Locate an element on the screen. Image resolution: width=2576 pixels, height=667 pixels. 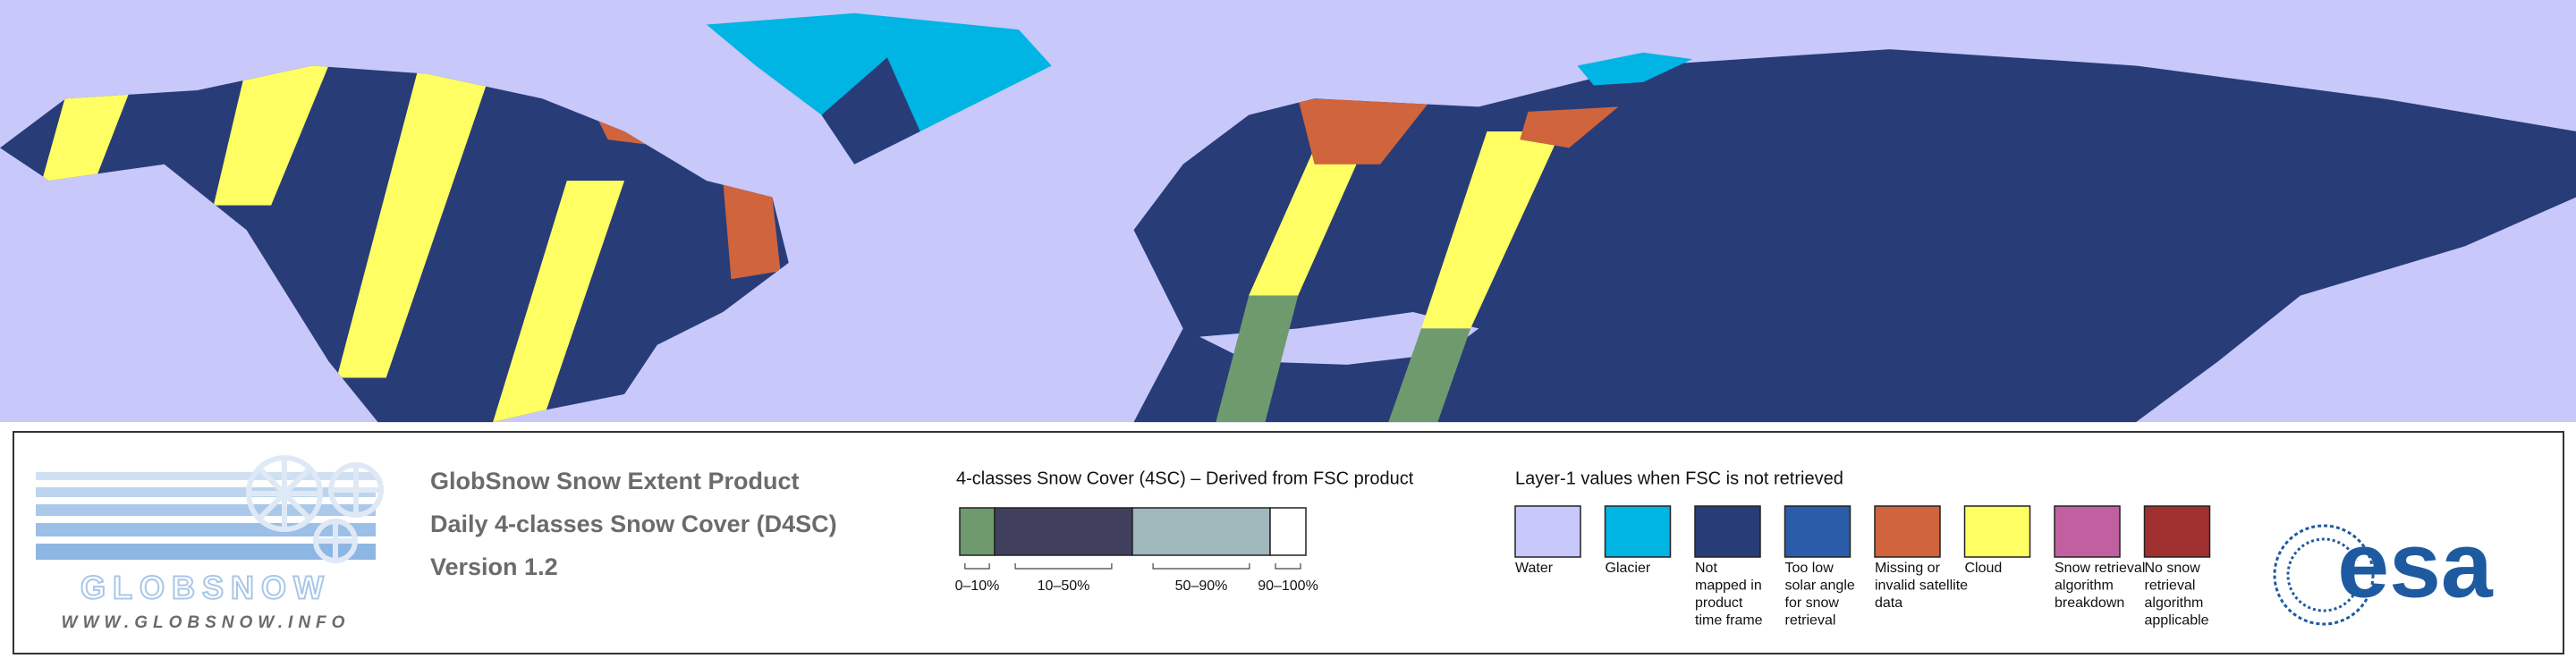
class-label: 0–10% is located at coordinates (977, 586).